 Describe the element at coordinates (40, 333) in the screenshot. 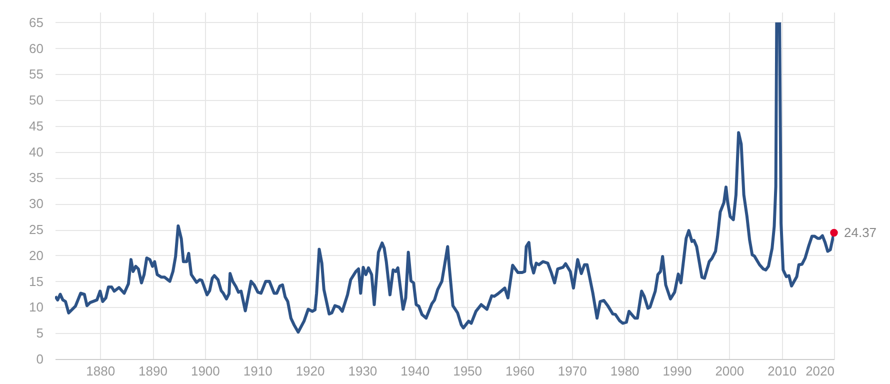

I see `y-tick-label: 5` at that location.